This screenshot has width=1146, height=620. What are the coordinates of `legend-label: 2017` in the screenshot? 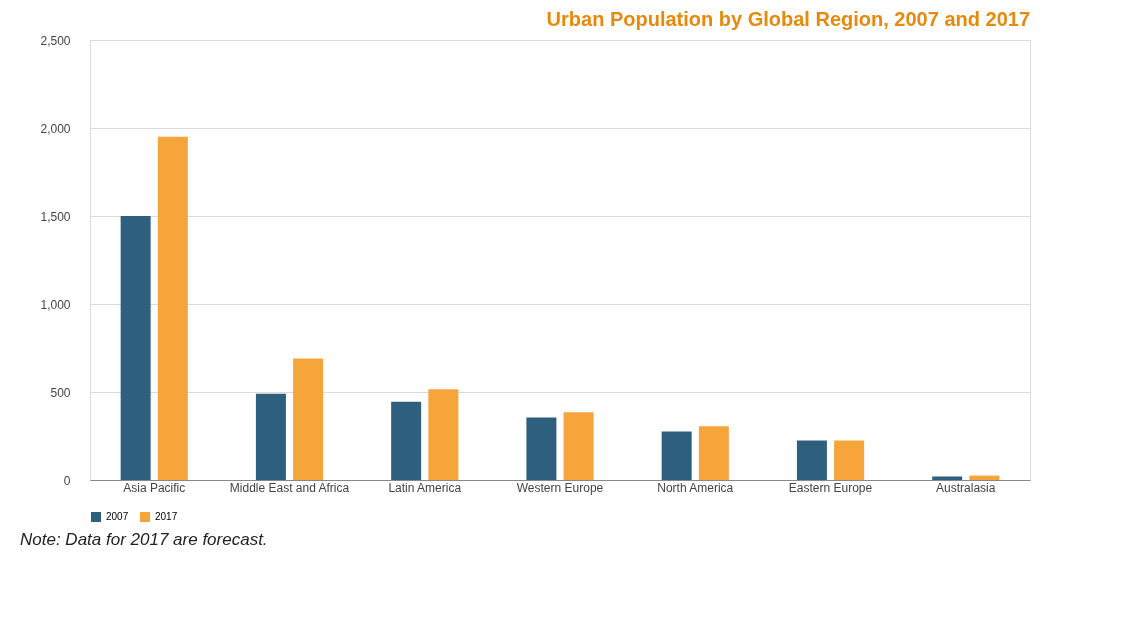 It's located at (166, 516).